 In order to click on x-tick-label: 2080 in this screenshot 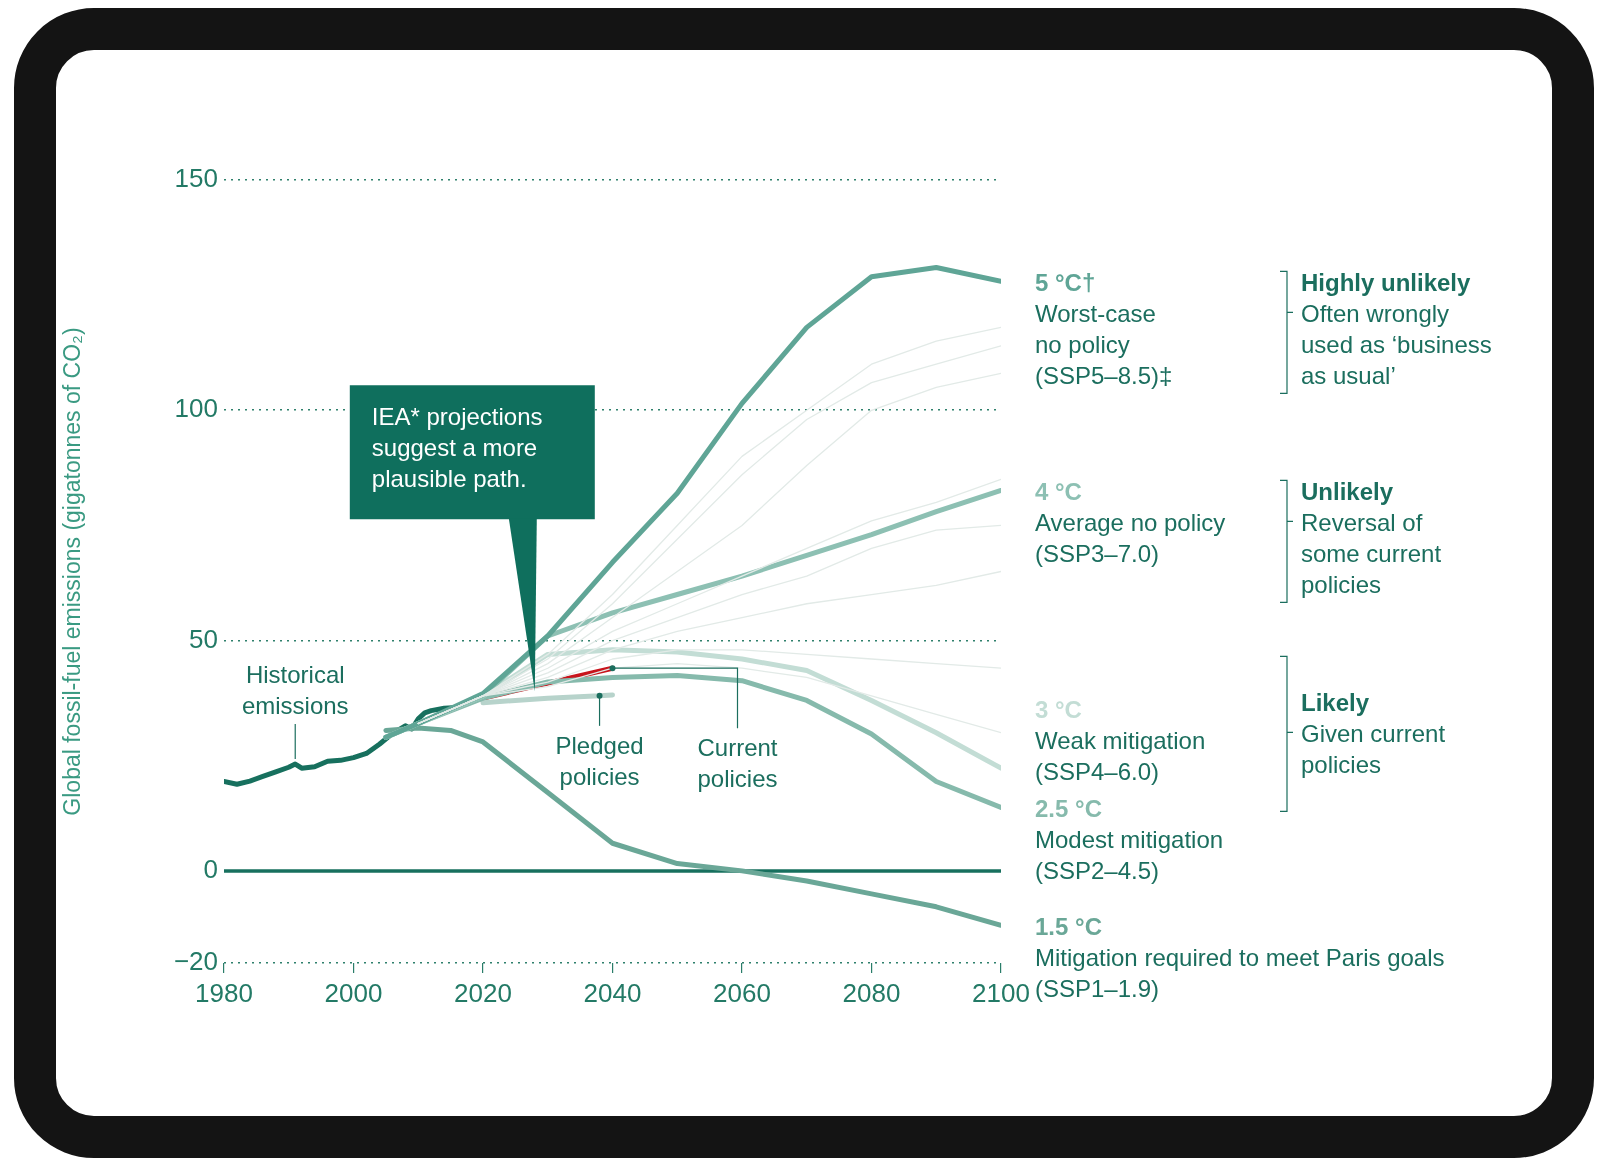, I will do `click(871, 992)`.